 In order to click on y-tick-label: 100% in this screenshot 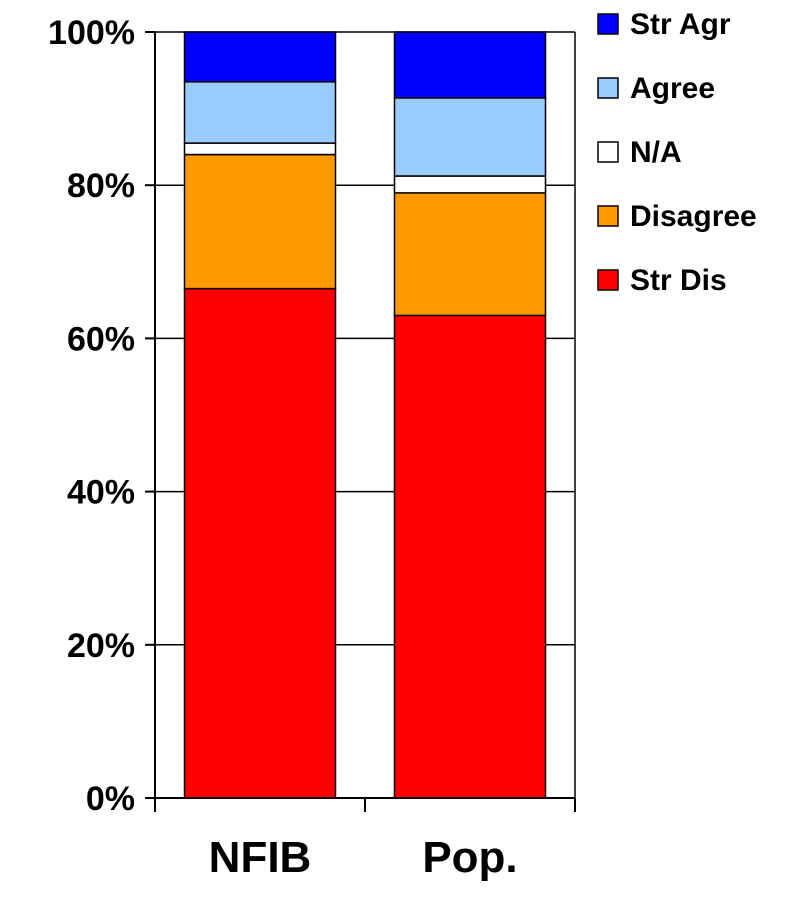, I will do `click(91, 33)`.